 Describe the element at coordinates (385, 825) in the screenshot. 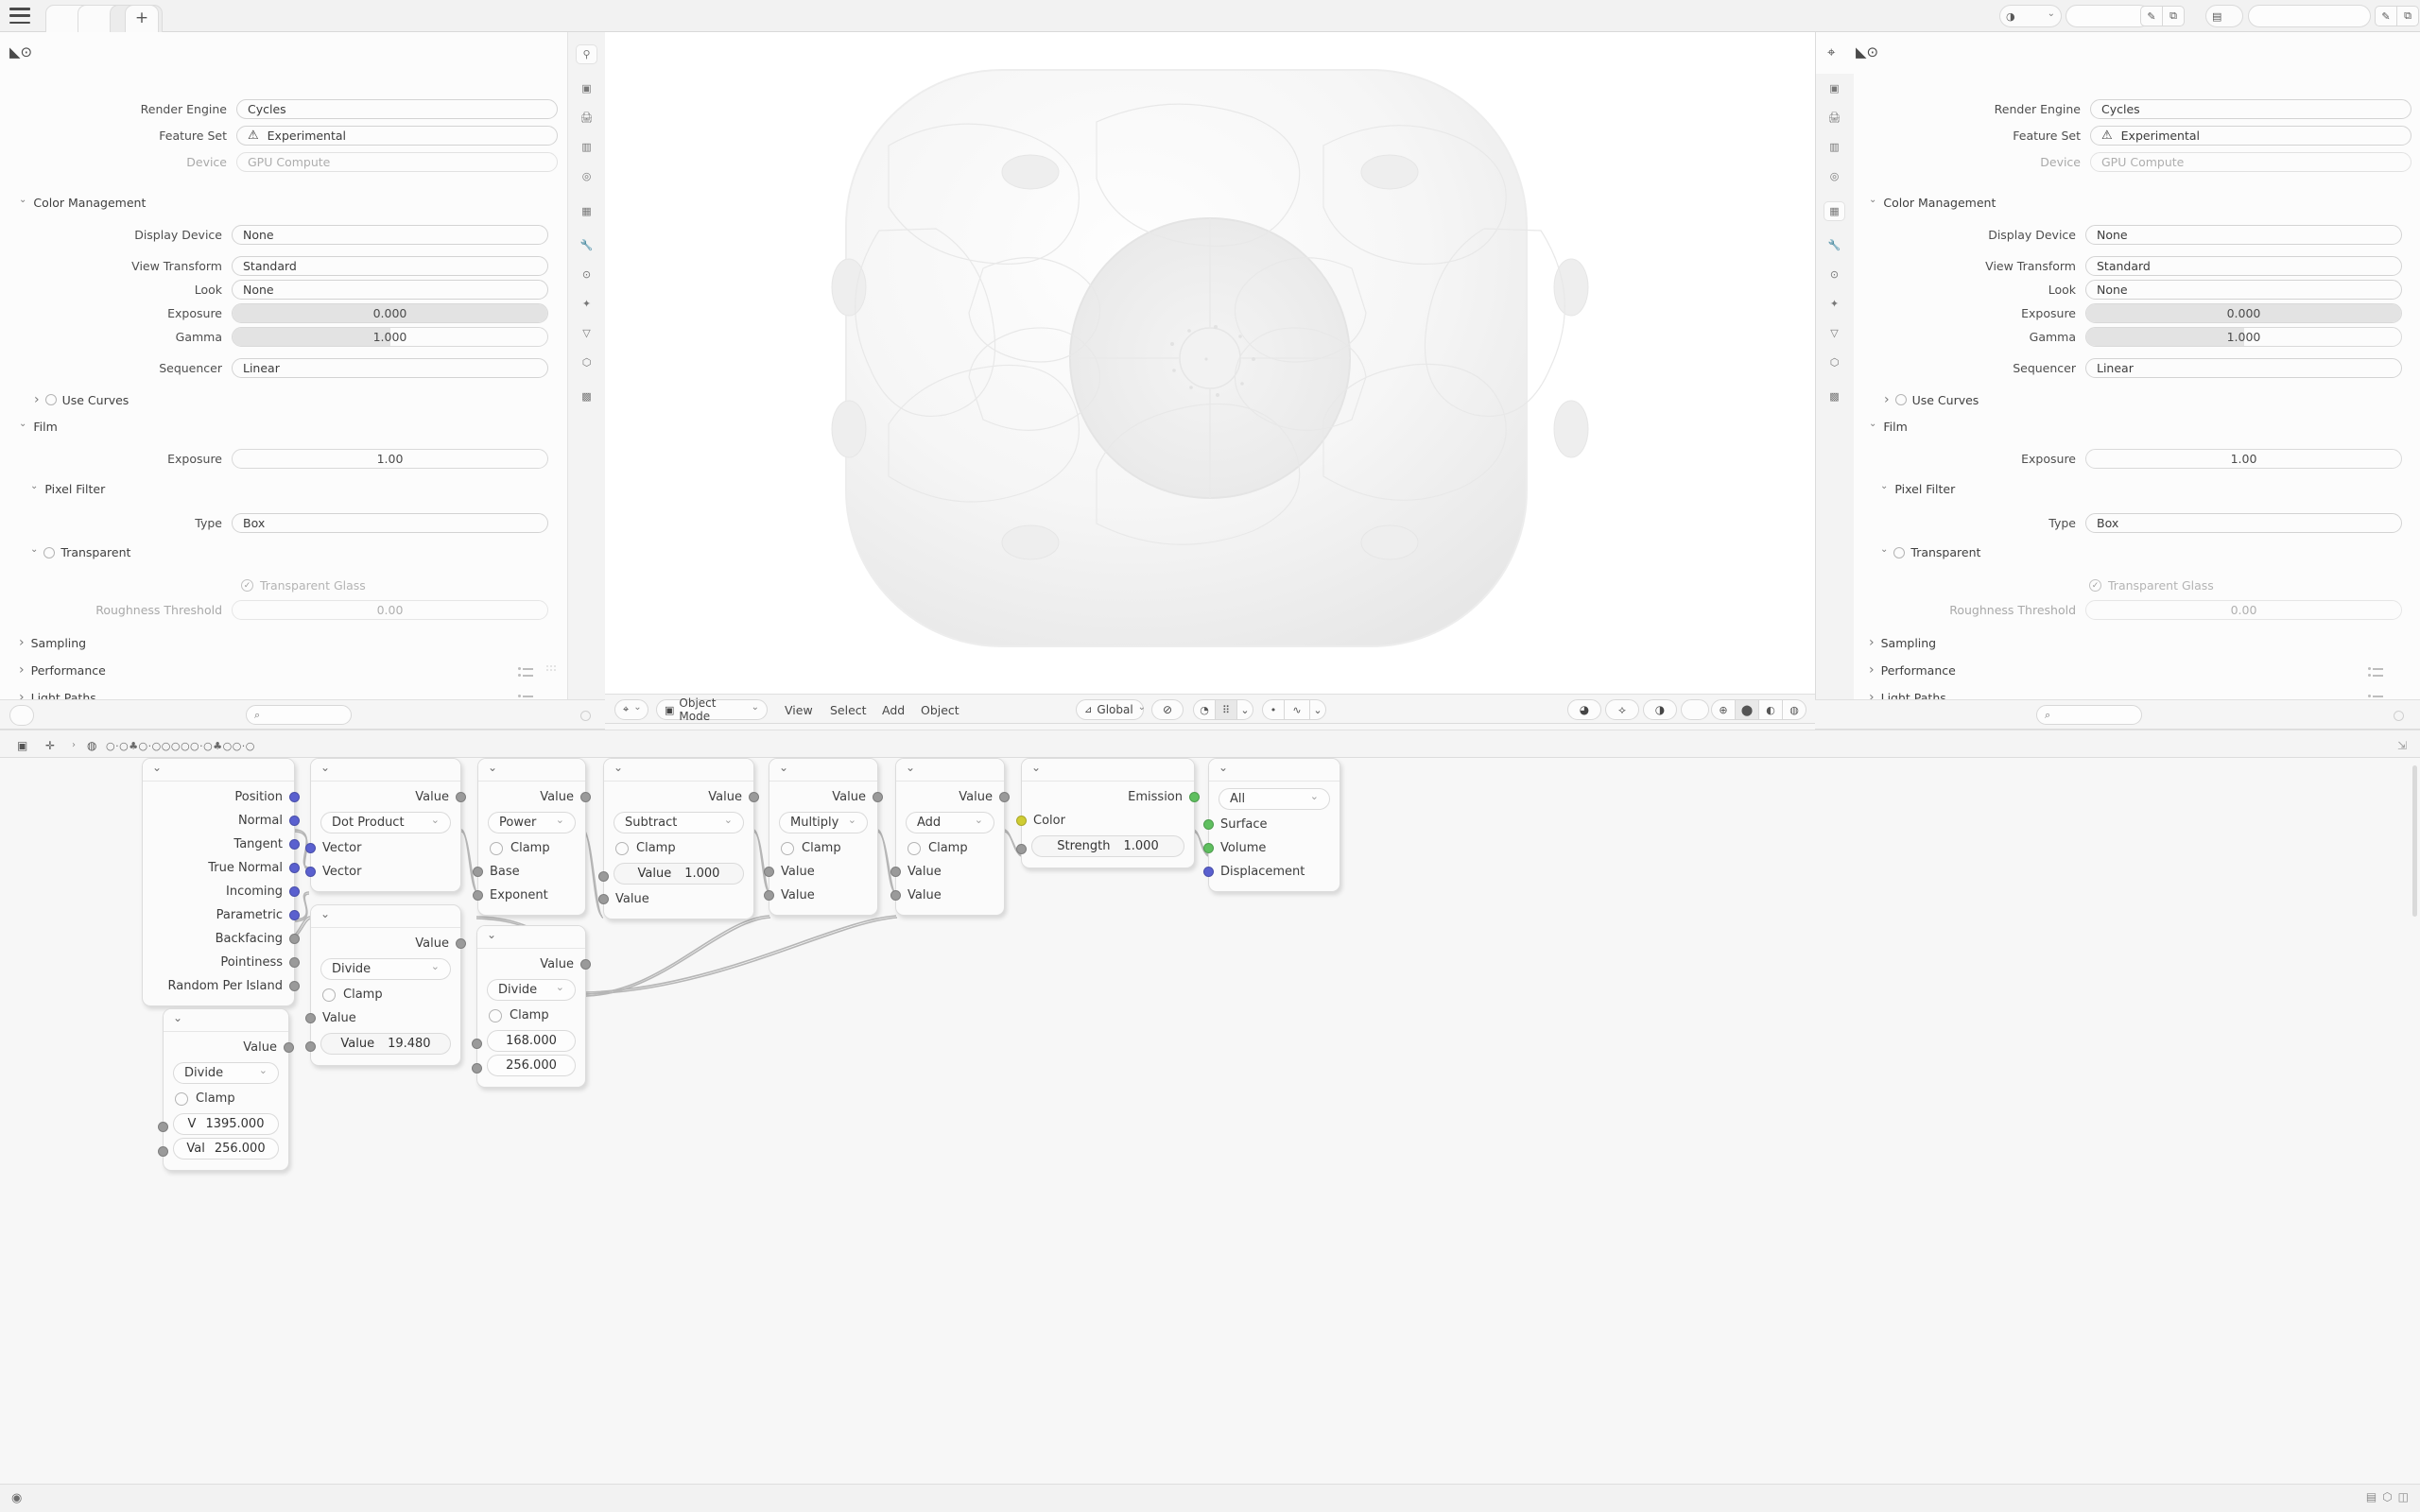

I see `node-vector-math-dot-product: Value Dot Product Vector Vector` at that location.